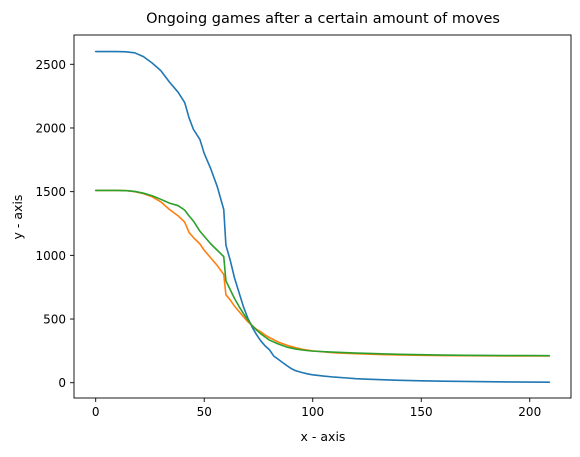 The image size is (580, 457). Describe the element at coordinates (17, 217) in the screenshot. I see `y-axis-label: y - axis` at that location.